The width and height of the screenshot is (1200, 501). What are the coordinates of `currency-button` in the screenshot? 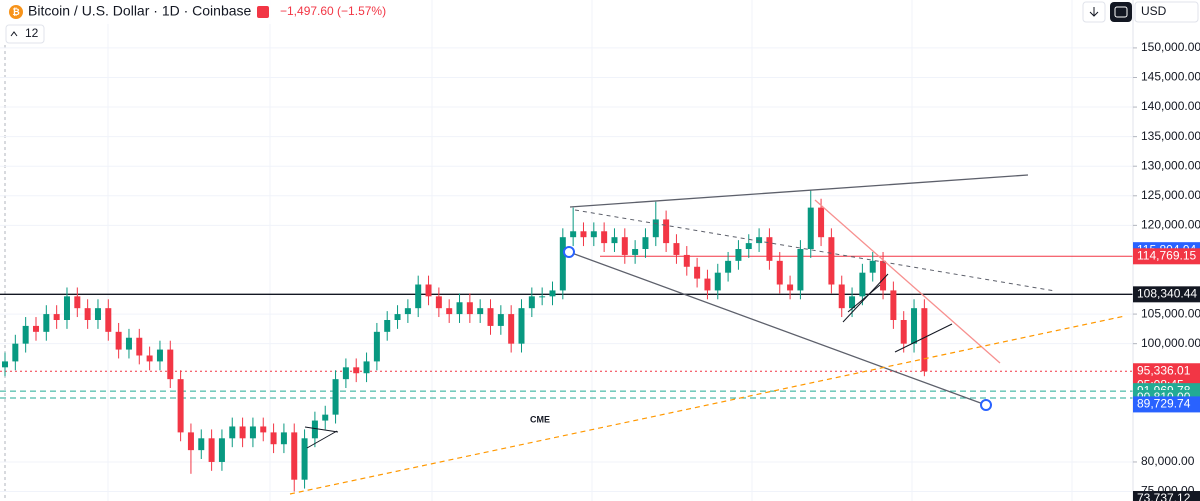 It's located at (1166, 12).